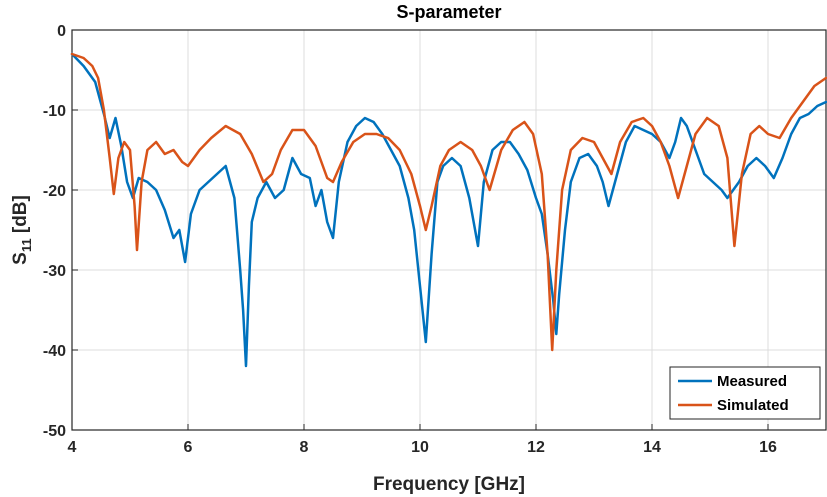 Image resolution: width=827 pixels, height=497 pixels. What do you see at coordinates (54, 351) in the screenshot?
I see `y-tick-label: -40` at bounding box center [54, 351].